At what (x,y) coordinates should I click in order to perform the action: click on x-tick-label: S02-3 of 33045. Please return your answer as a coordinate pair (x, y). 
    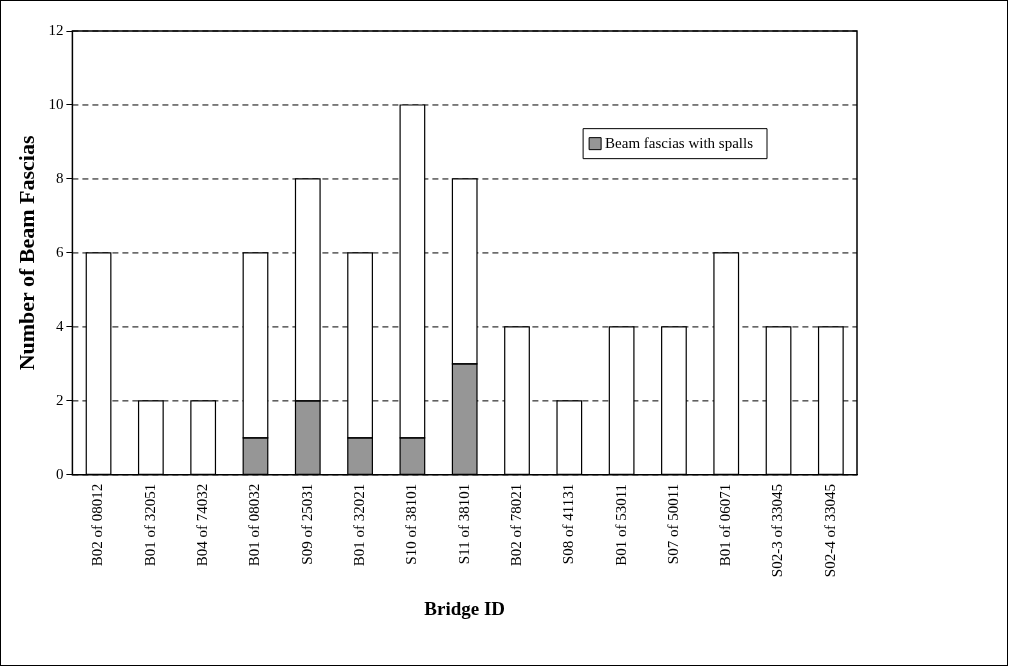
    Looking at the image, I should click on (777, 530).